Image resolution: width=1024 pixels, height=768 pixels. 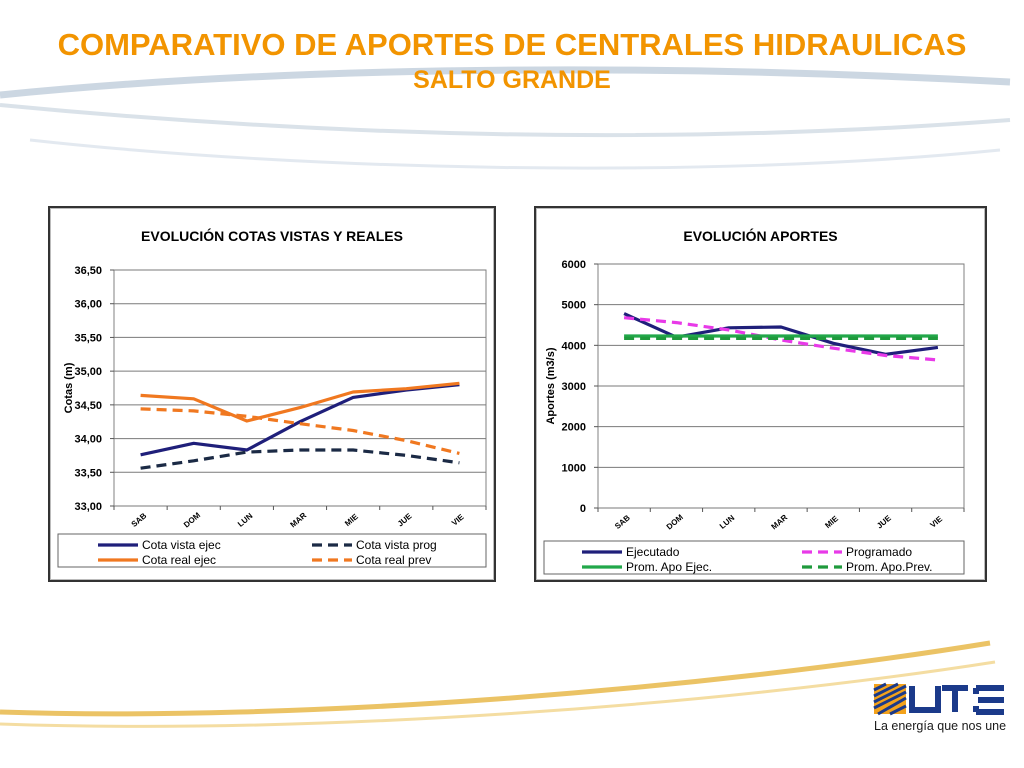 I want to click on chart-title: EVOLUCIÓN APORTES, so click(x=760, y=235).